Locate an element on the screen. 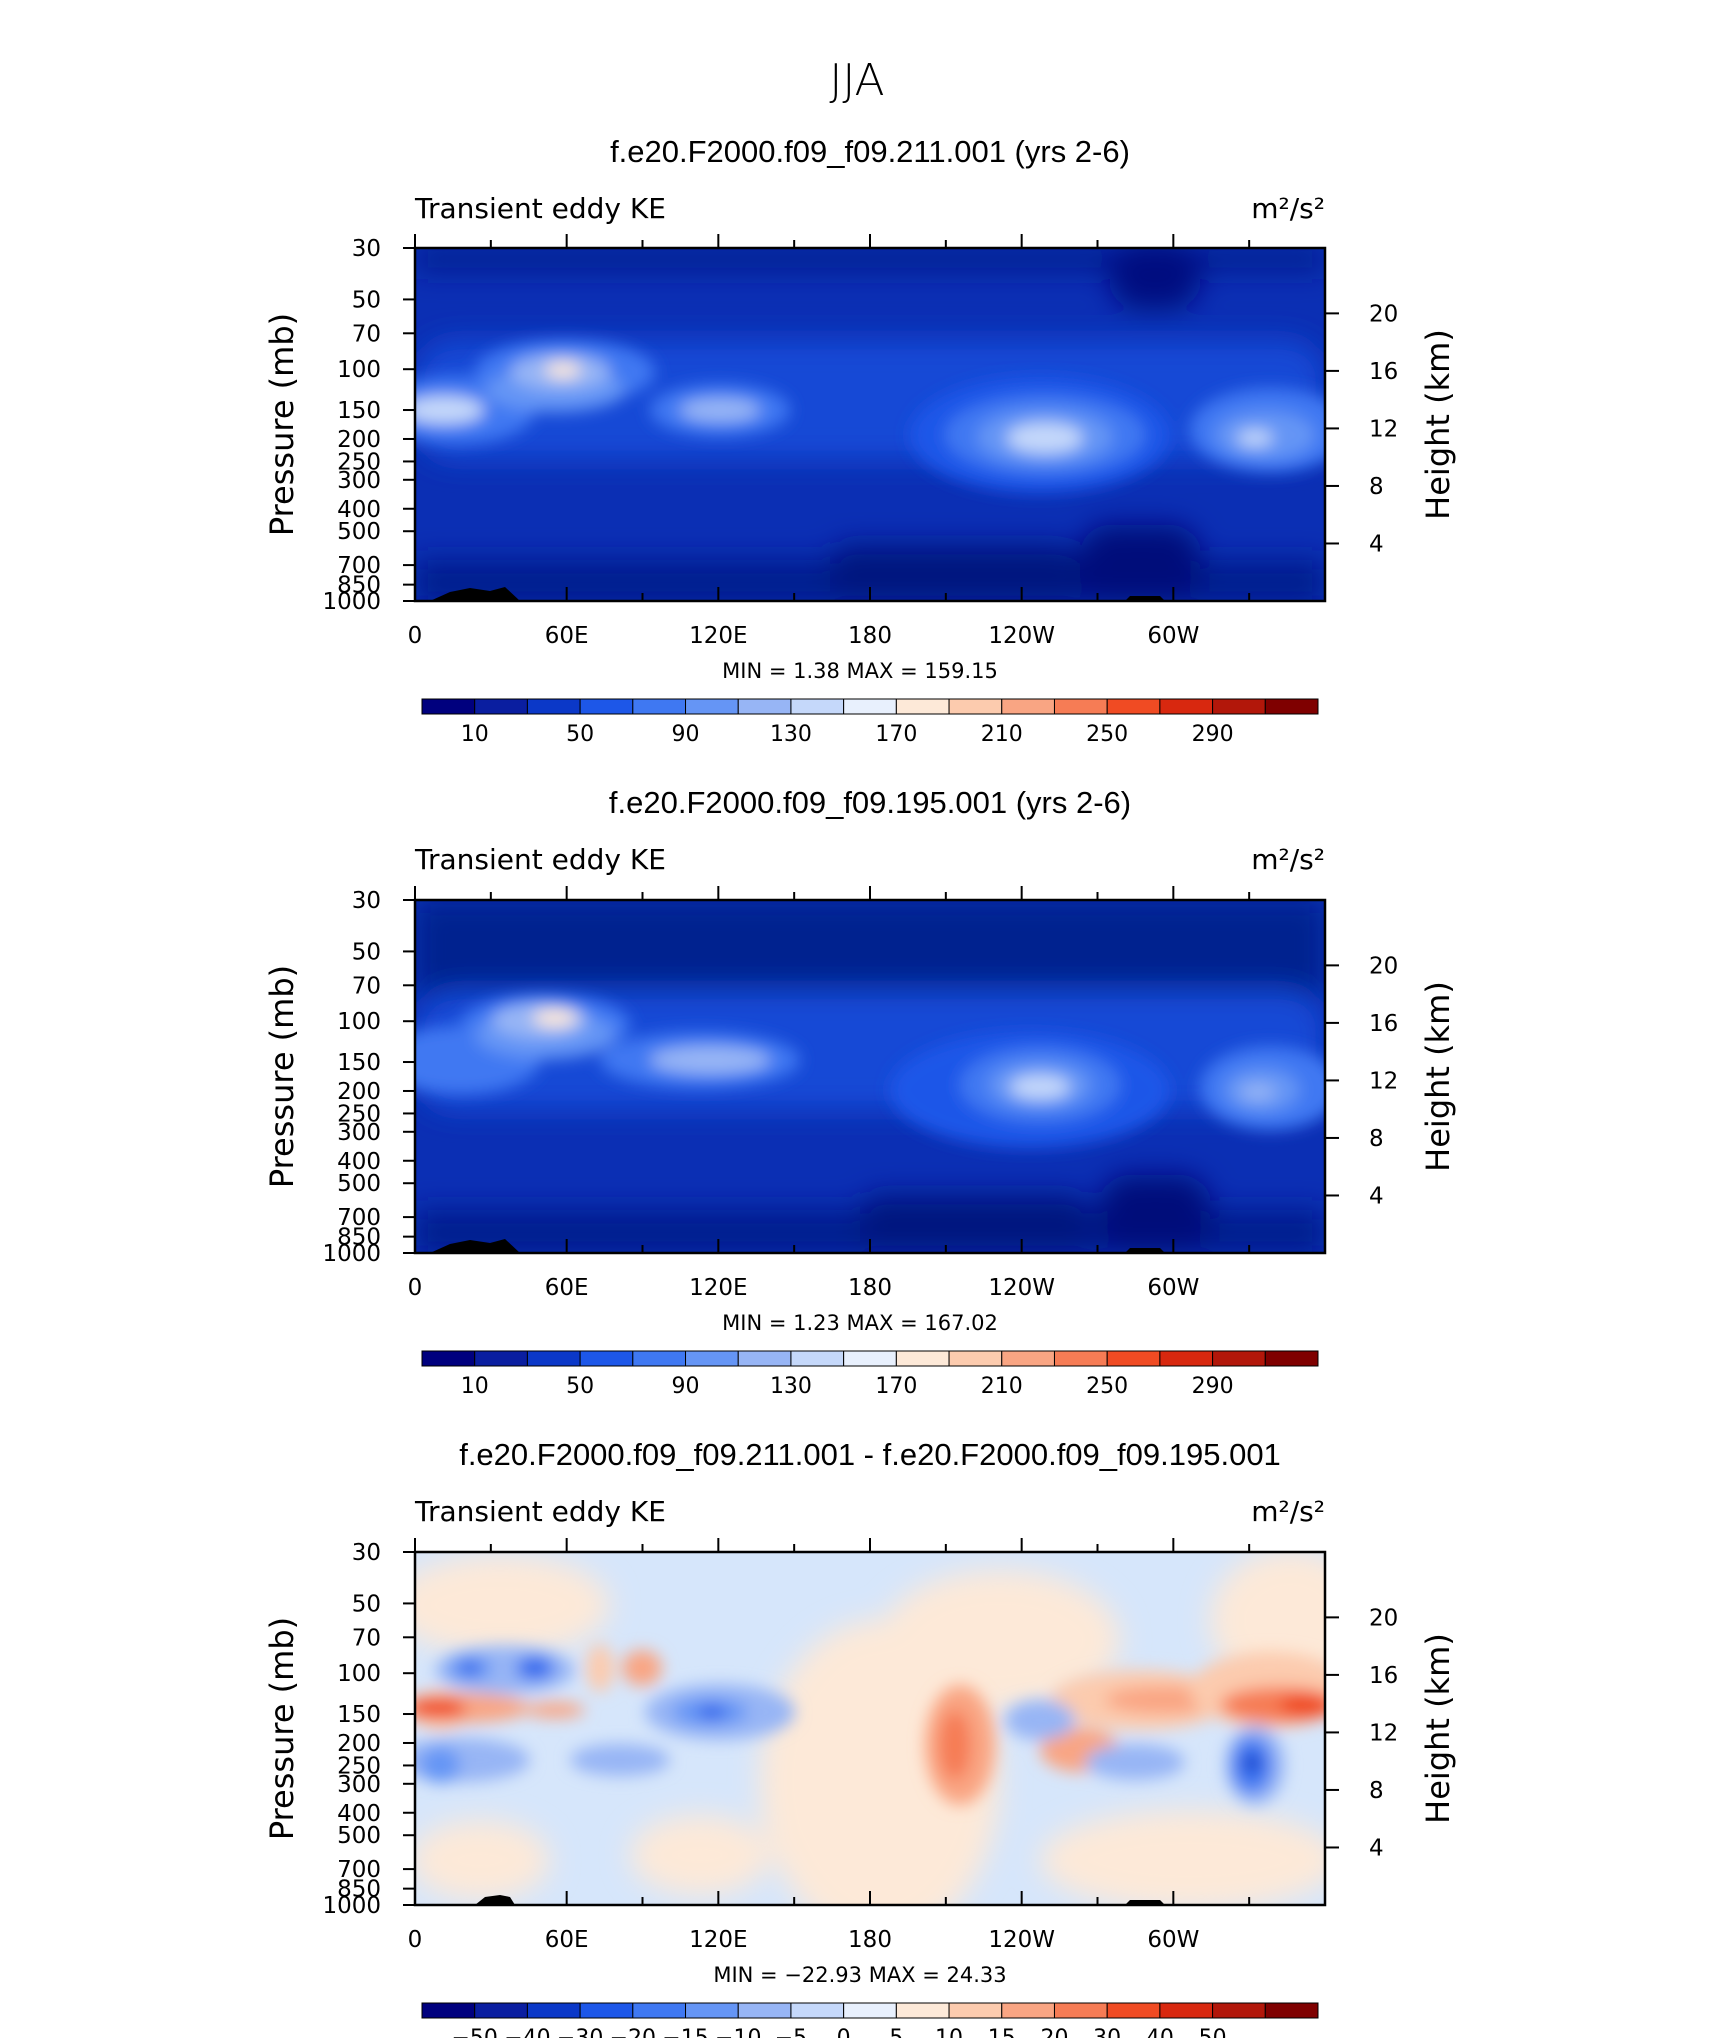 The height and width of the screenshot is (2038, 1710). colorbar-label: −15 is located at coordinates (685, 2032).